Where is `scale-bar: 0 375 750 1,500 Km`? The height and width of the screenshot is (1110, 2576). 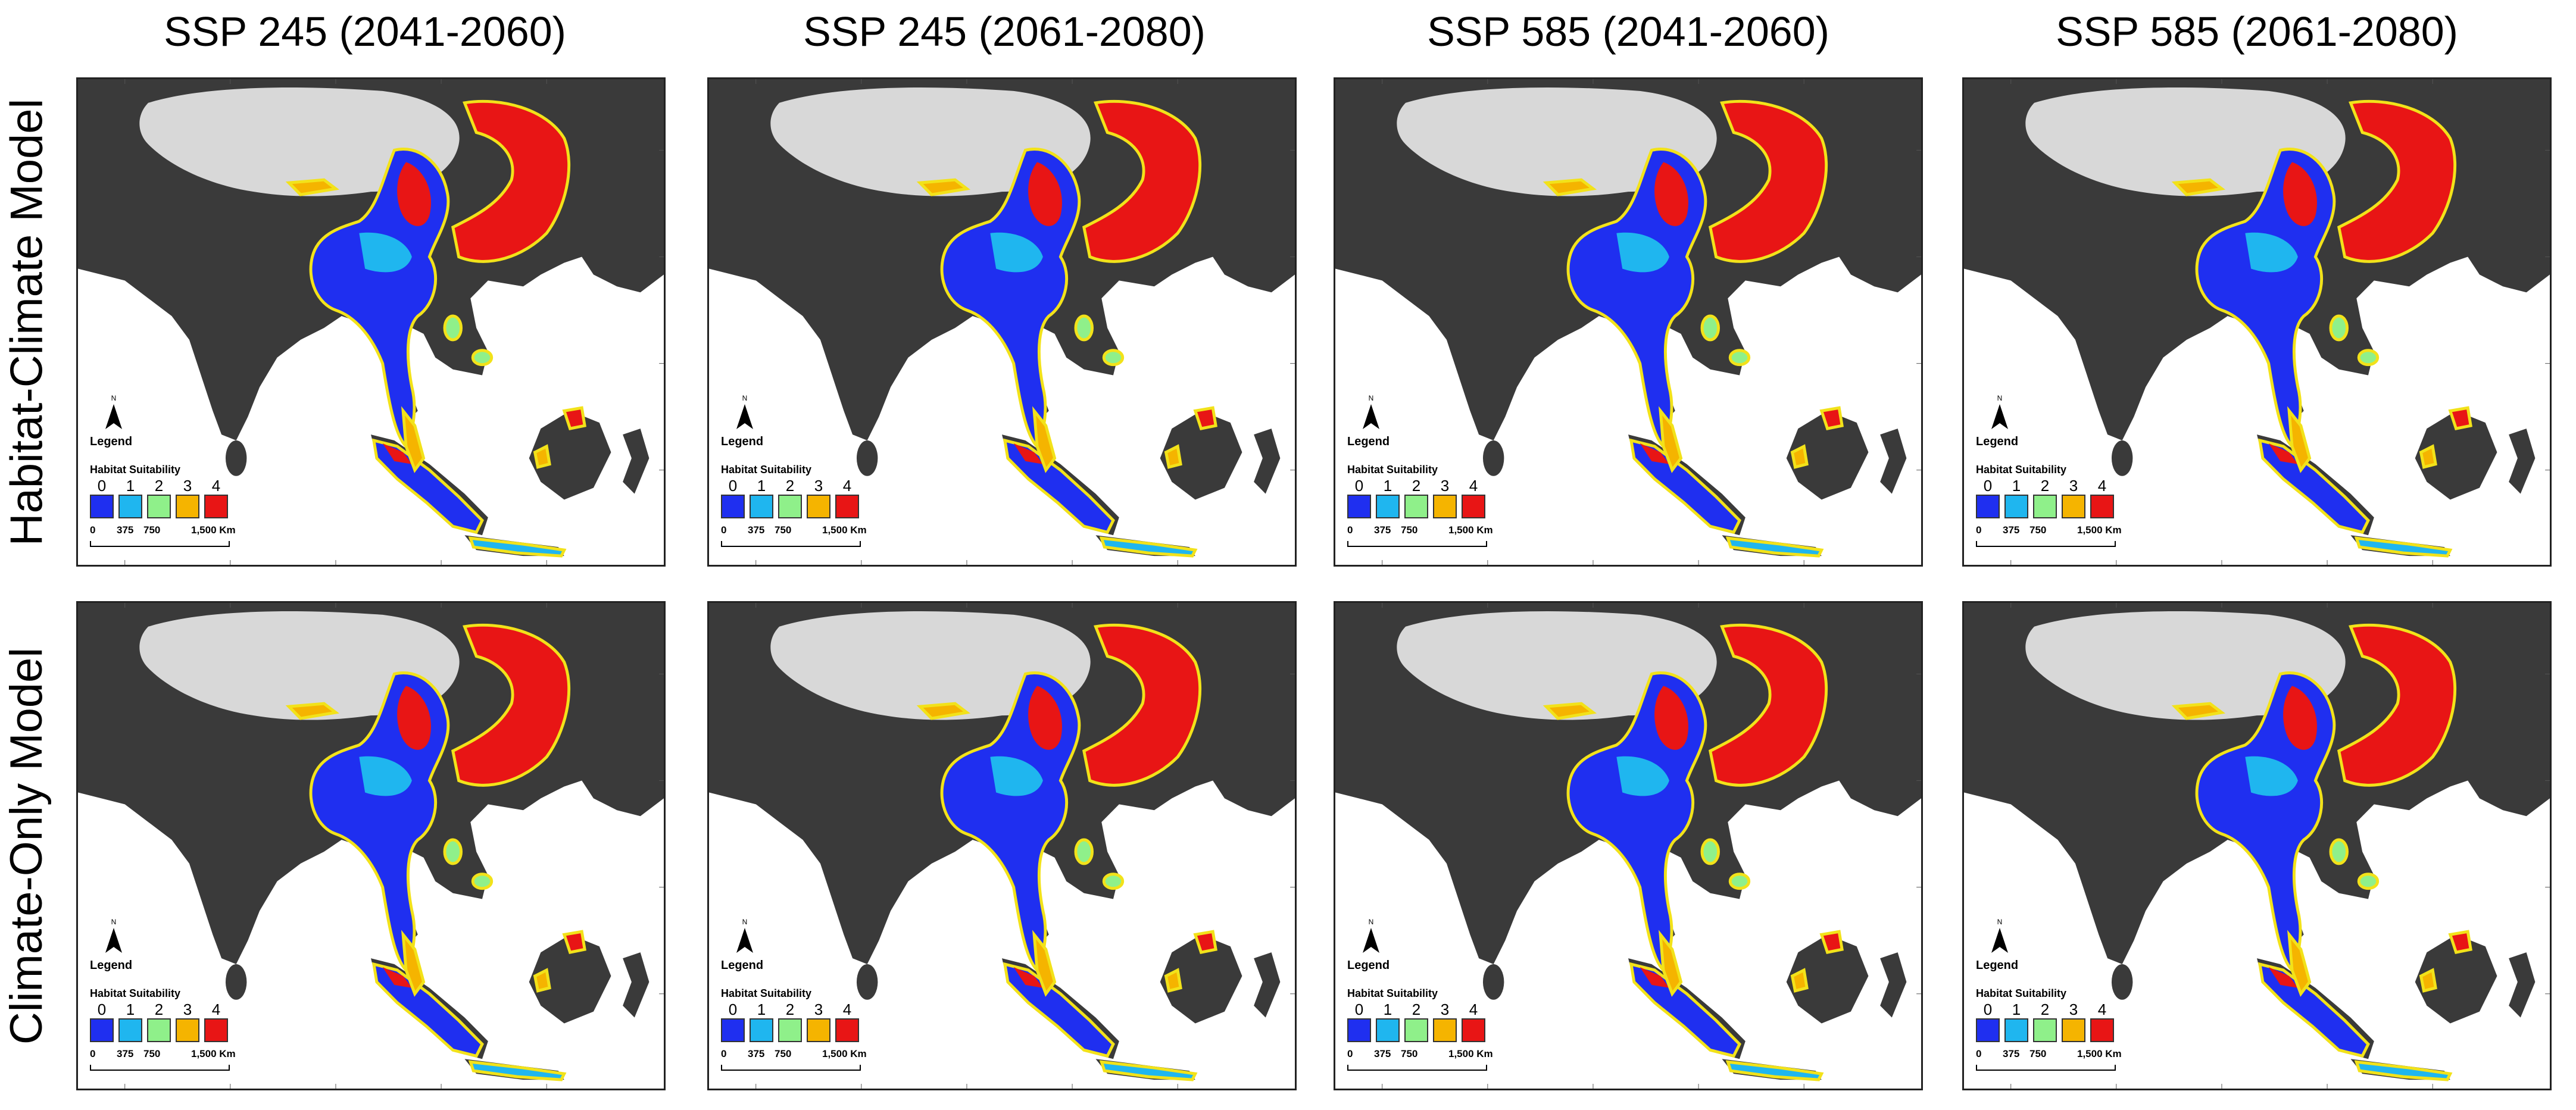 scale-bar: 0 375 750 1,500 Km is located at coordinates (795, 1063).